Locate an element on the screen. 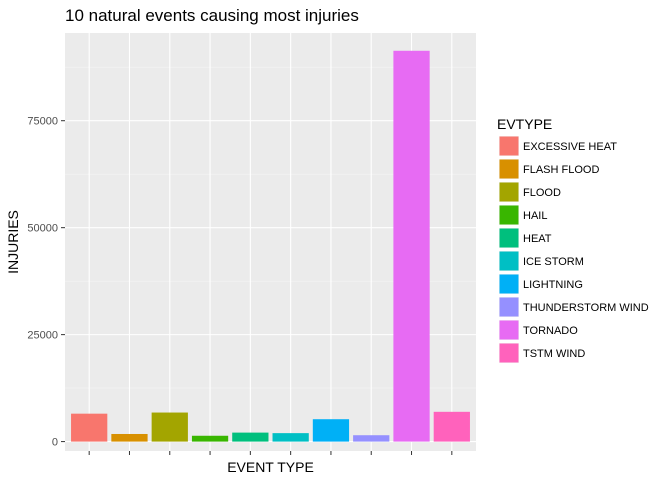 The image size is (672, 480). legend-label: TSTM WIND is located at coordinates (554, 354).